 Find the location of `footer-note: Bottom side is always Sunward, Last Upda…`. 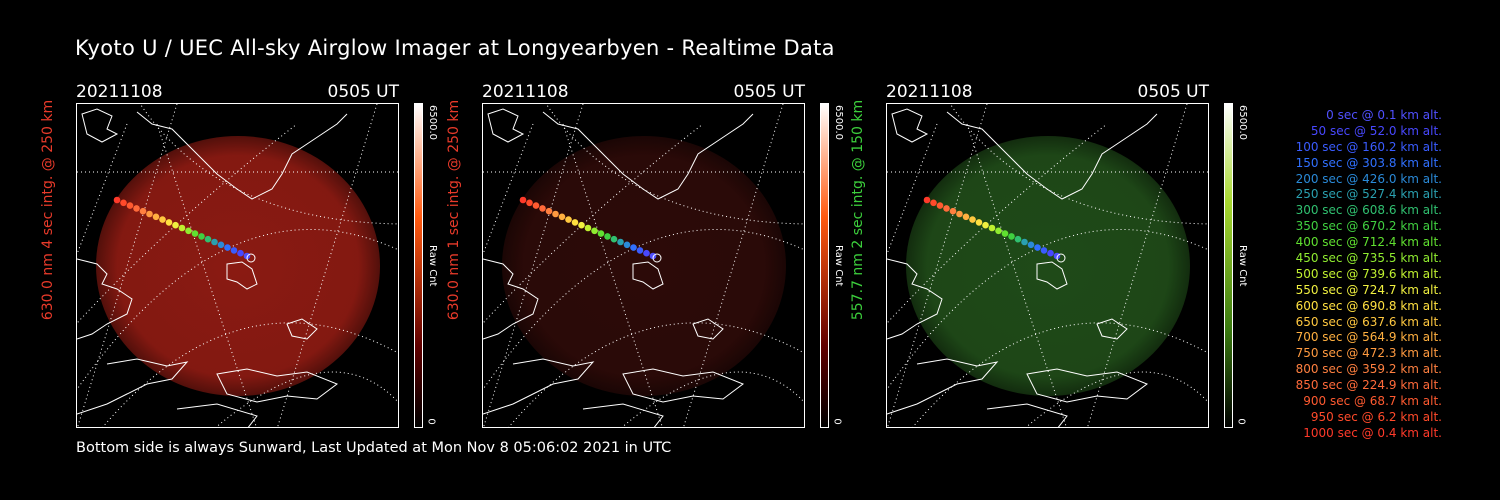

footer-note: Bottom side is always Sunward, Last Upda… is located at coordinates (374, 448).